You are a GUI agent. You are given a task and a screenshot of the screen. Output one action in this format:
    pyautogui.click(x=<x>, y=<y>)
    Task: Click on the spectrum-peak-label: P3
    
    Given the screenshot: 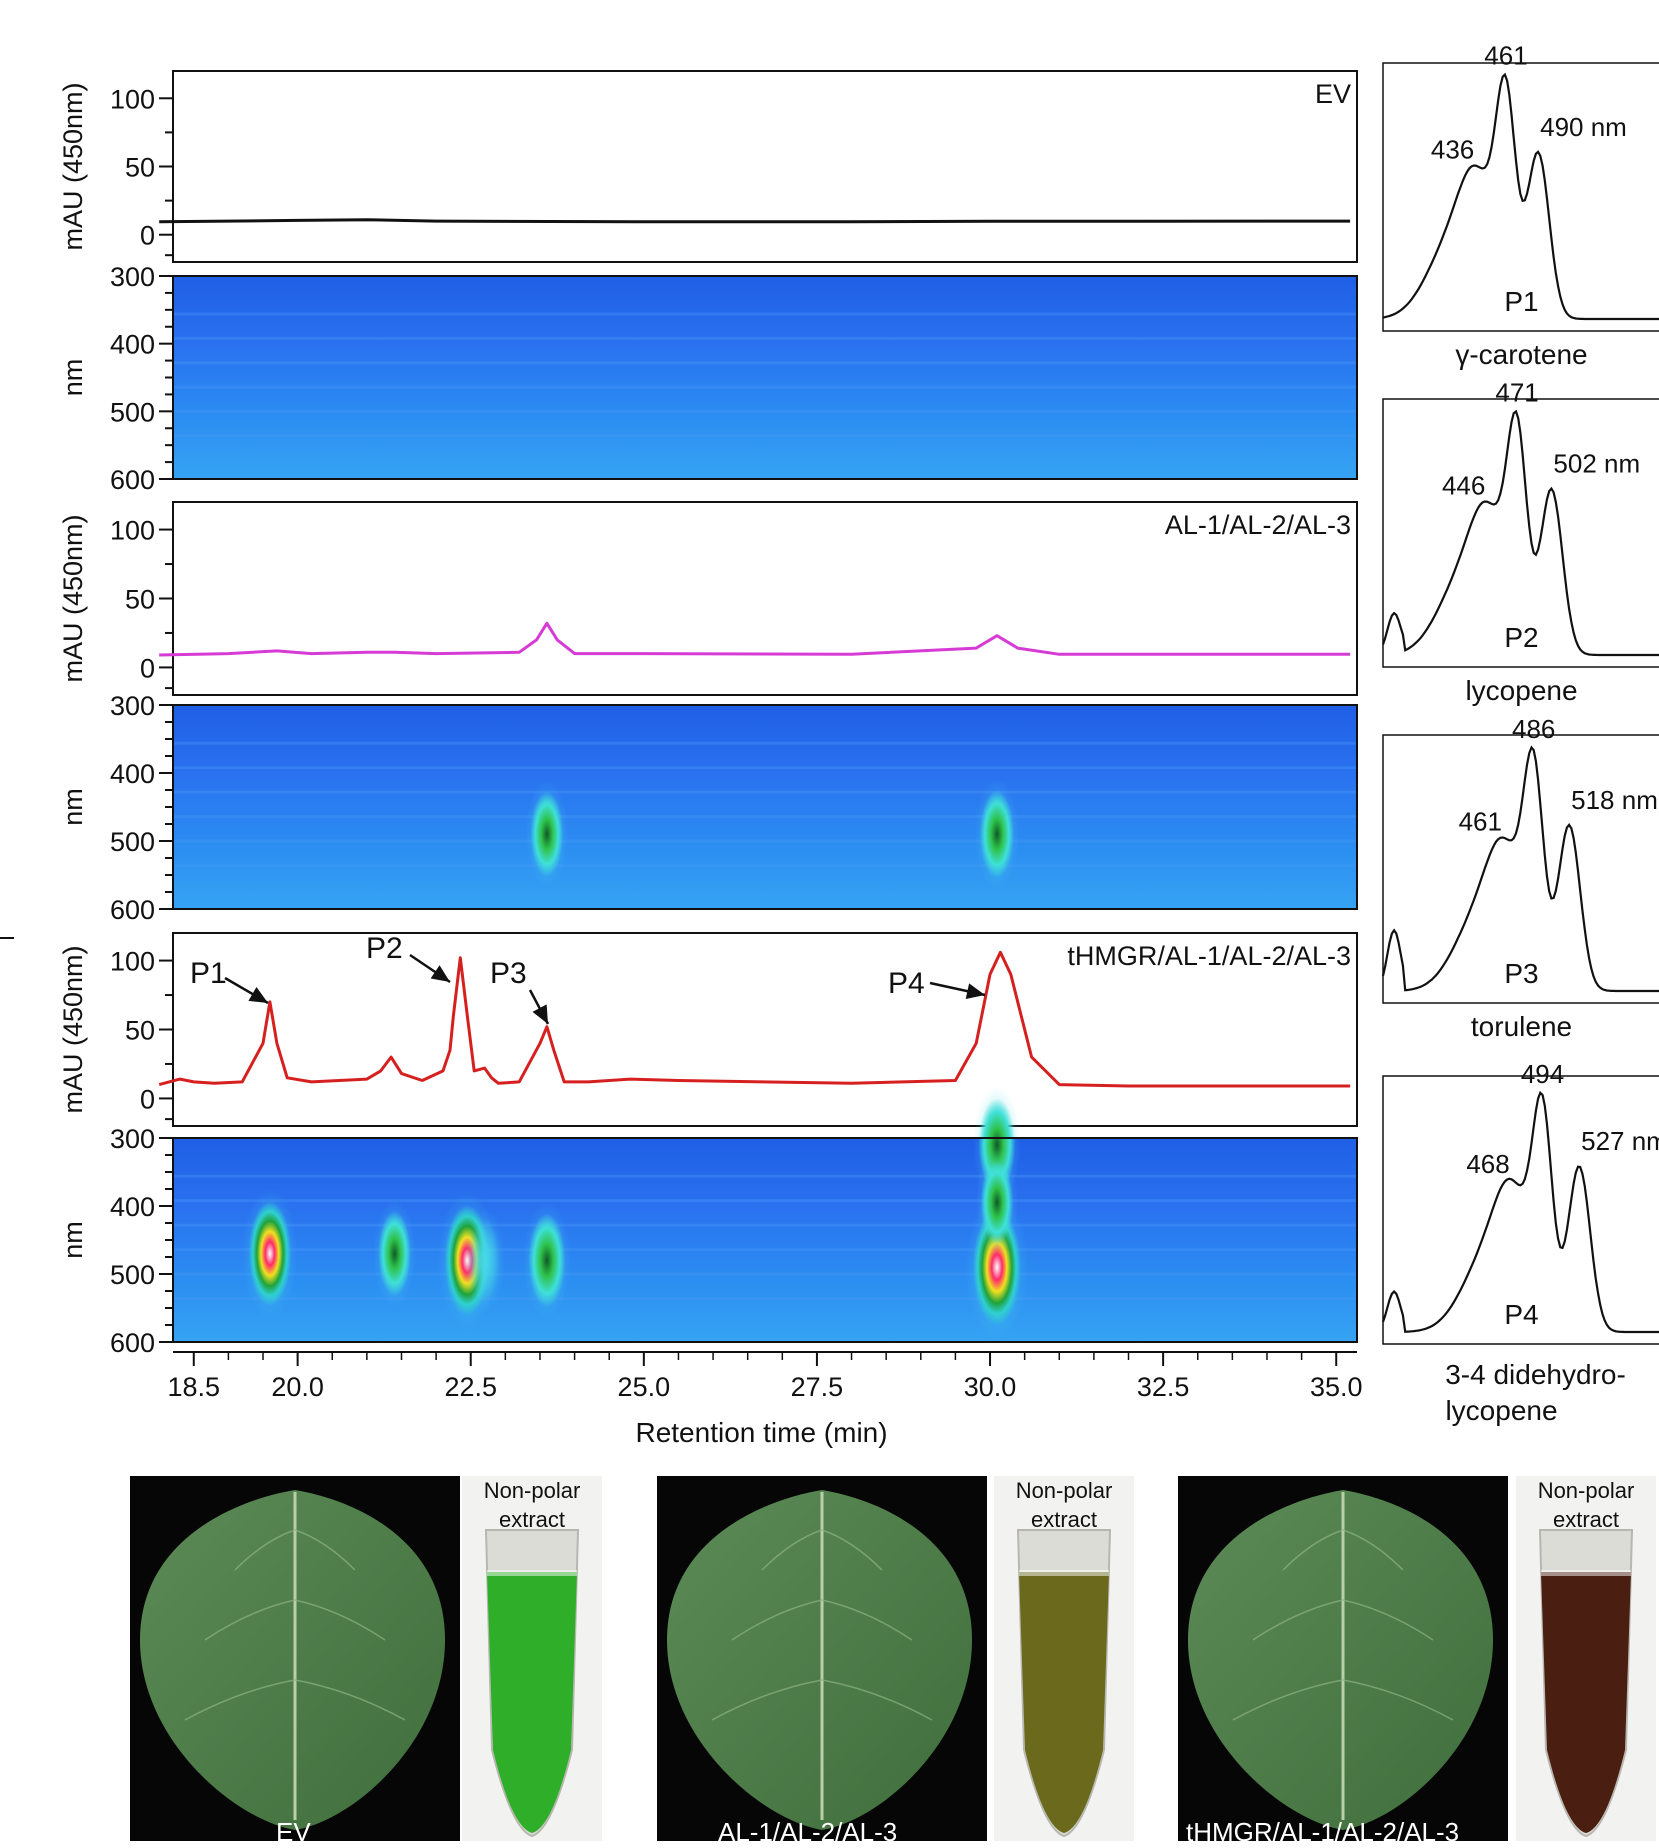 What is the action you would take?
    pyautogui.click(x=1521, y=973)
    